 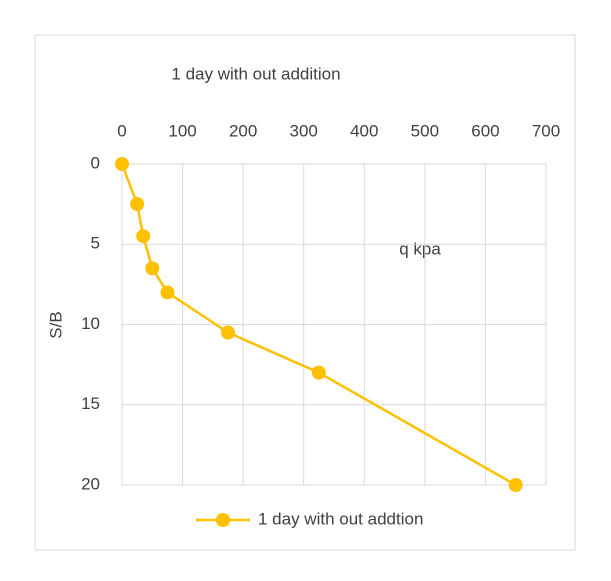 What do you see at coordinates (364, 130) in the screenshot?
I see `x-tick-label: 400` at bounding box center [364, 130].